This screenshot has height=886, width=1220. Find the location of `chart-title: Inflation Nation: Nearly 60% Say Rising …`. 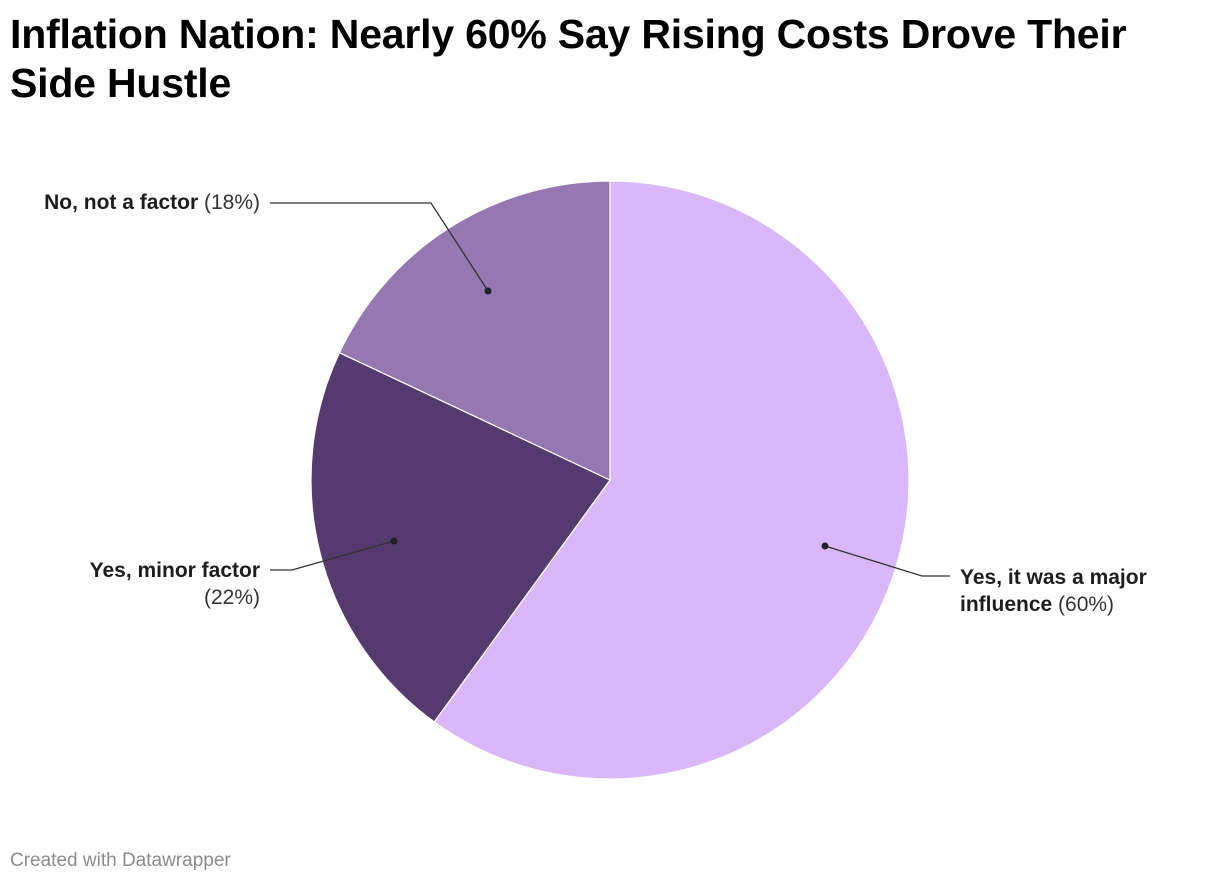

chart-title: Inflation Nation: Nearly 60% Say Rising … is located at coordinates (568, 58).